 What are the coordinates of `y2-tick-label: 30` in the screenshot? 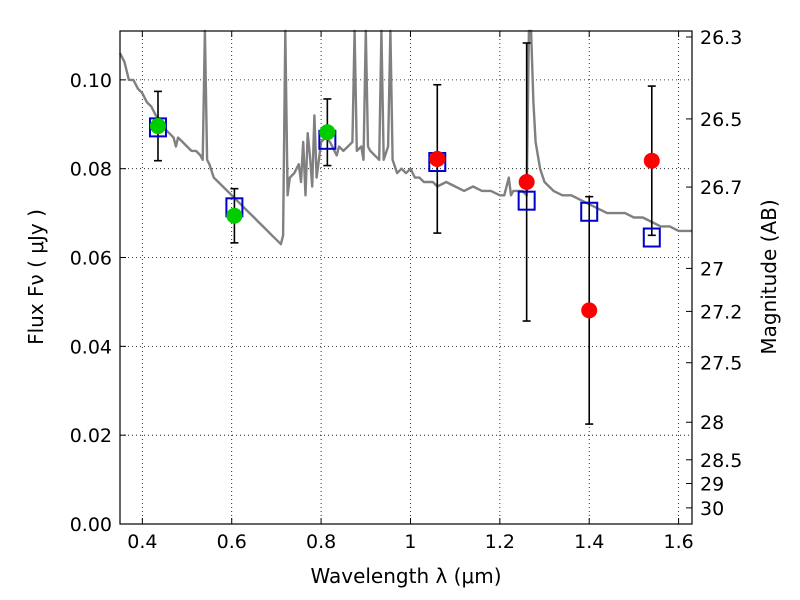 It's located at (712, 509).